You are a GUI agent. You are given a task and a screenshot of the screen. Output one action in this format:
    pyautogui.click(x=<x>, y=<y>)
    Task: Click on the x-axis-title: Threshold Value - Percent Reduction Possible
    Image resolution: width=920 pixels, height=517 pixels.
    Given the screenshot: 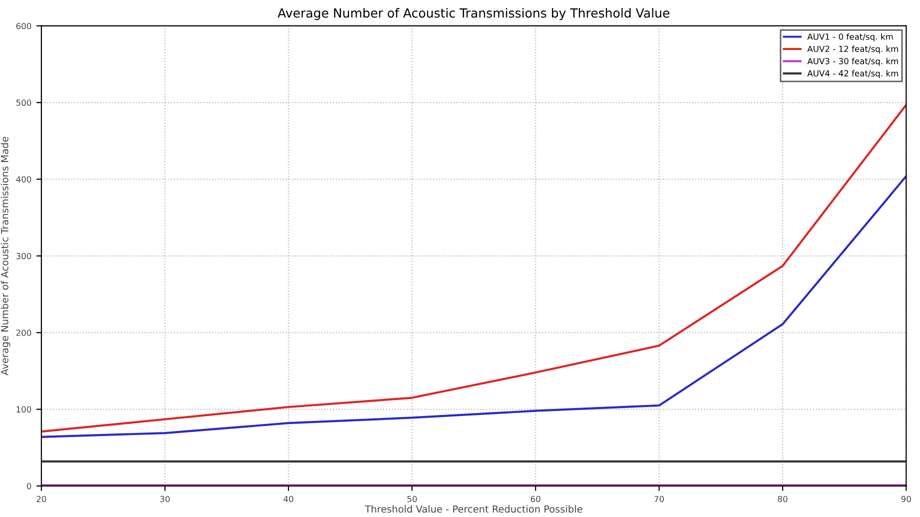 What is the action you would take?
    pyautogui.click(x=473, y=509)
    